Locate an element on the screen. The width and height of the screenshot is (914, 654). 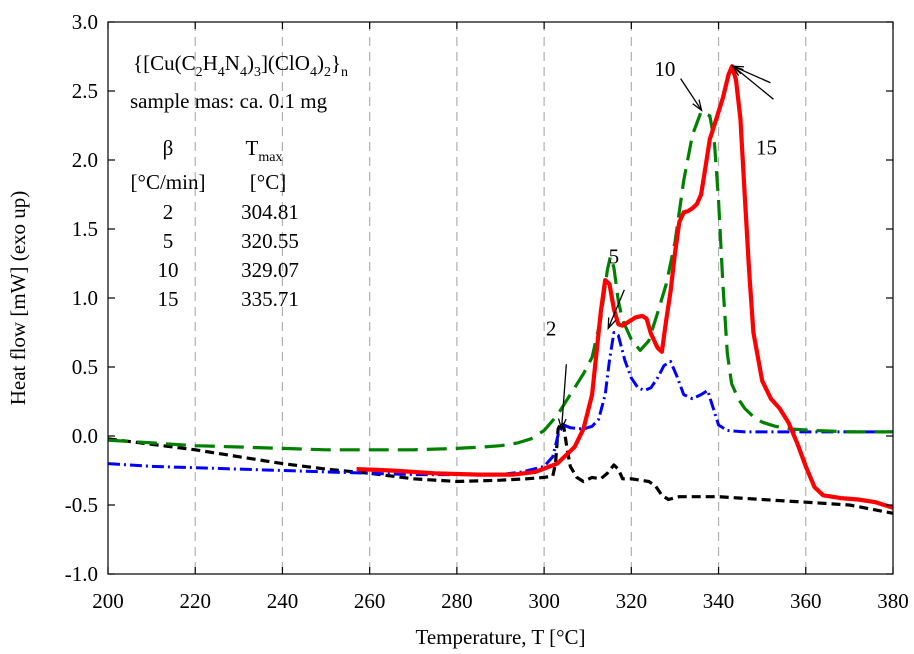
table-beta-value: 5 is located at coordinates (168, 241).